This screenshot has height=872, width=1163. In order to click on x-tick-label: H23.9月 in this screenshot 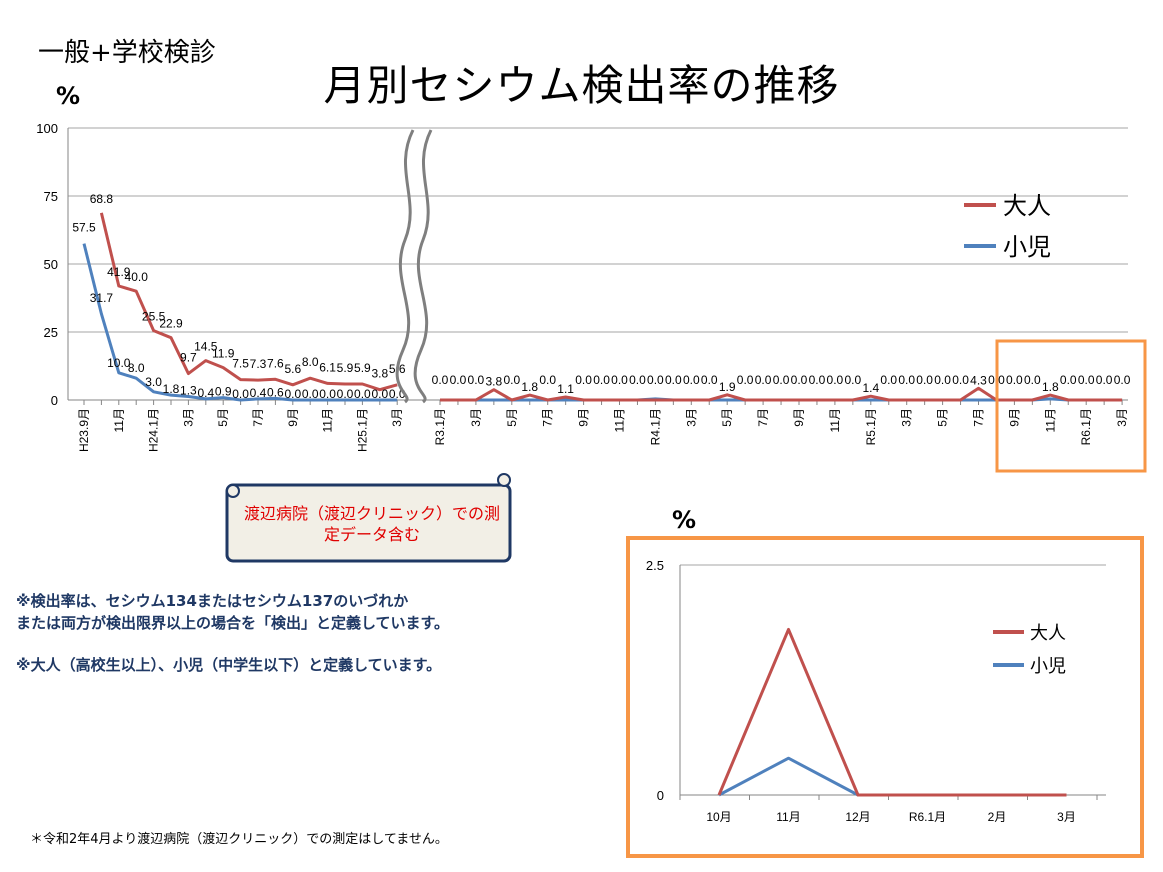, I will do `click(84, 430)`.